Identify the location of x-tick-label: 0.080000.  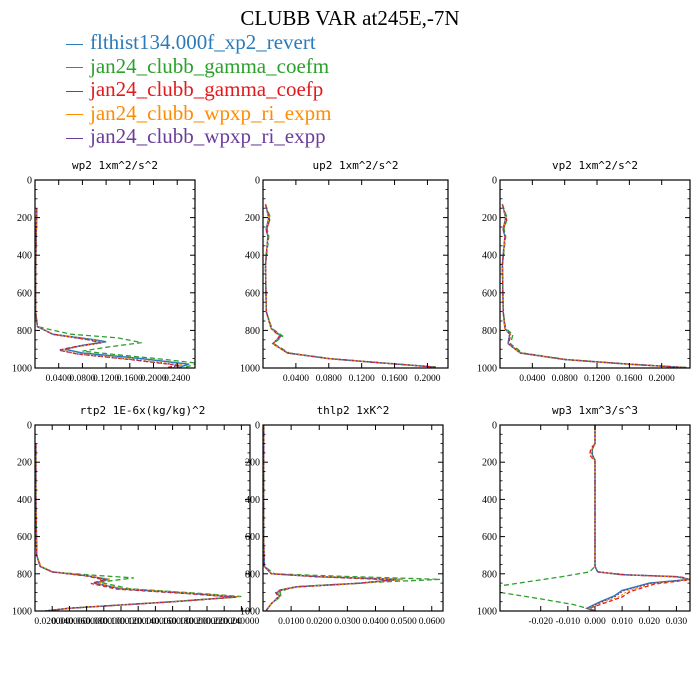
(104, 622).